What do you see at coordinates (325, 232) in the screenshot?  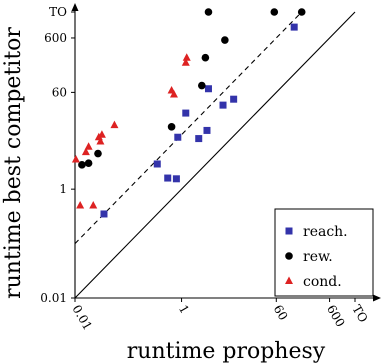 I see `legend-label: reach.` at bounding box center [325, 232].